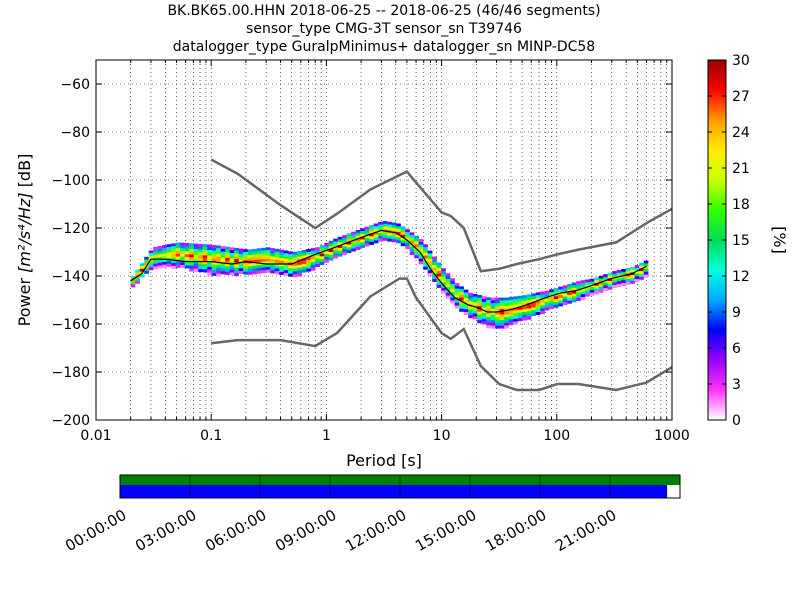  What do you see at coordinates (585, 530) in the screenshot?
I see `time-label: 21:00:00` at bounding box center [585, 530].